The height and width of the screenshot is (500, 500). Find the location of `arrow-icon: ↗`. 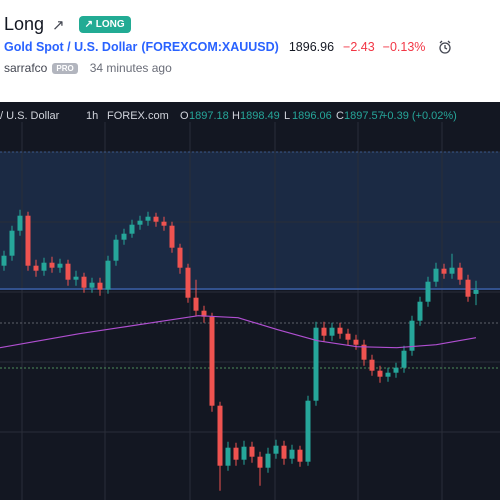

arrow-icon: ↗ is located at coordinates (58, 25).